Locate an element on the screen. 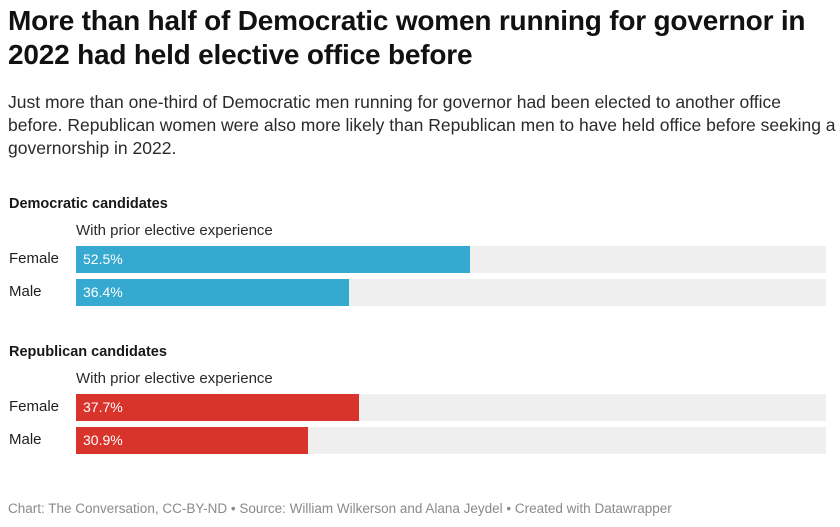  bar-track: 30.9% is located at coordinates (451, 440).